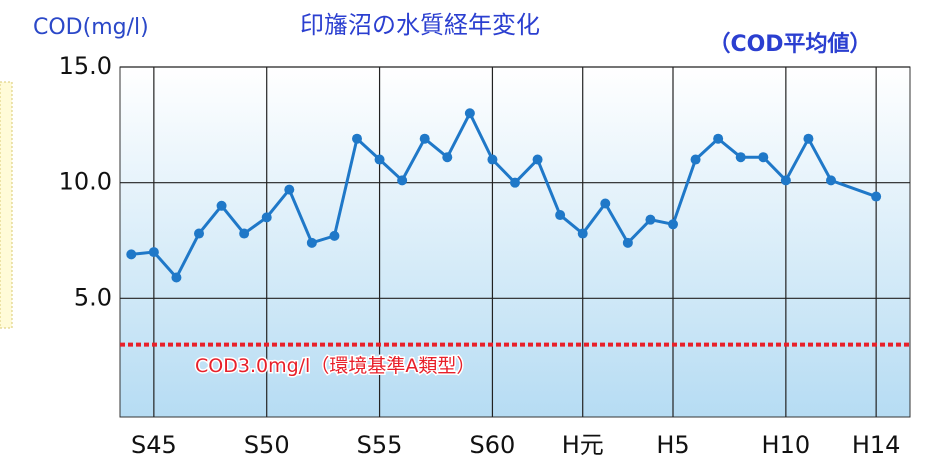  What do you see at coordinates (335, 366) in the screenshot?
I see `reference-label: COD3.0mg/l（環境基準A類型）` at bounding box center [335, 366].